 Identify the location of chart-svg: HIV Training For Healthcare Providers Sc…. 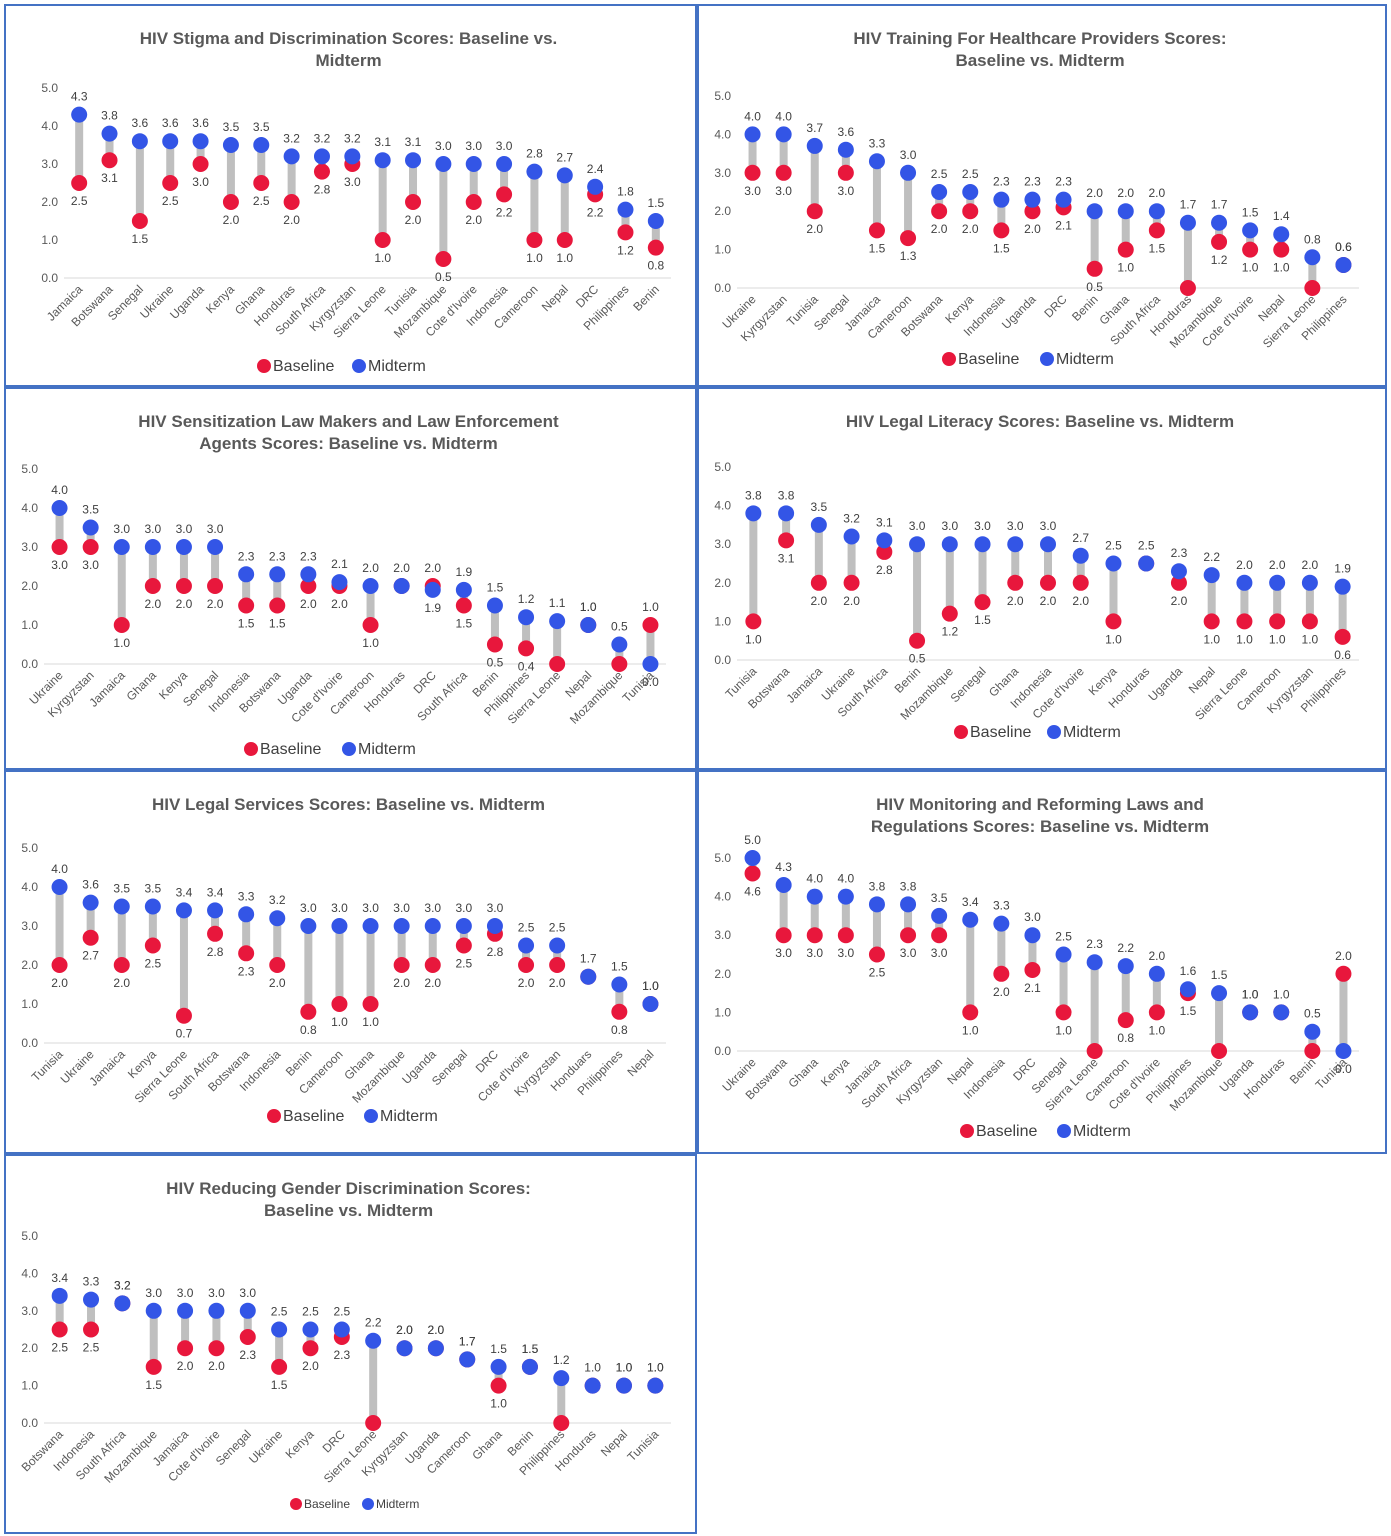
(1036, 198).